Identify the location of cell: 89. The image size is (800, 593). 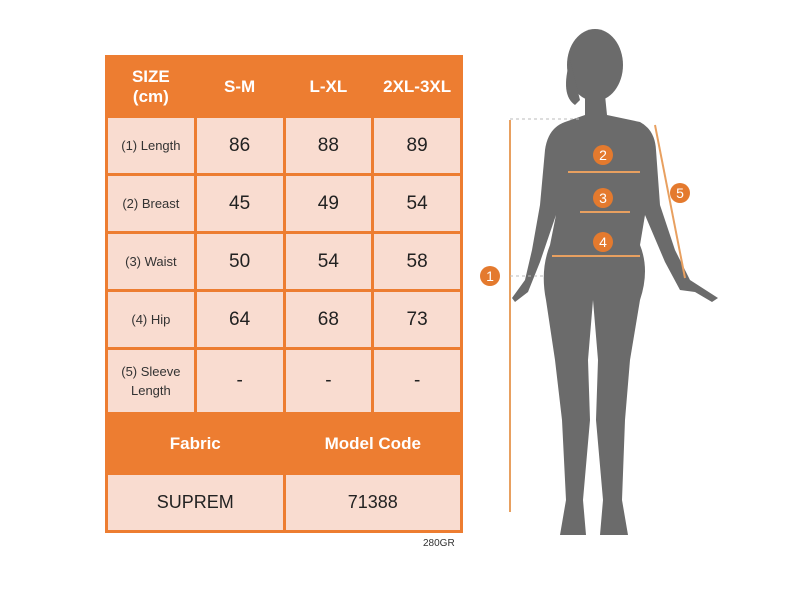
(417, 145).